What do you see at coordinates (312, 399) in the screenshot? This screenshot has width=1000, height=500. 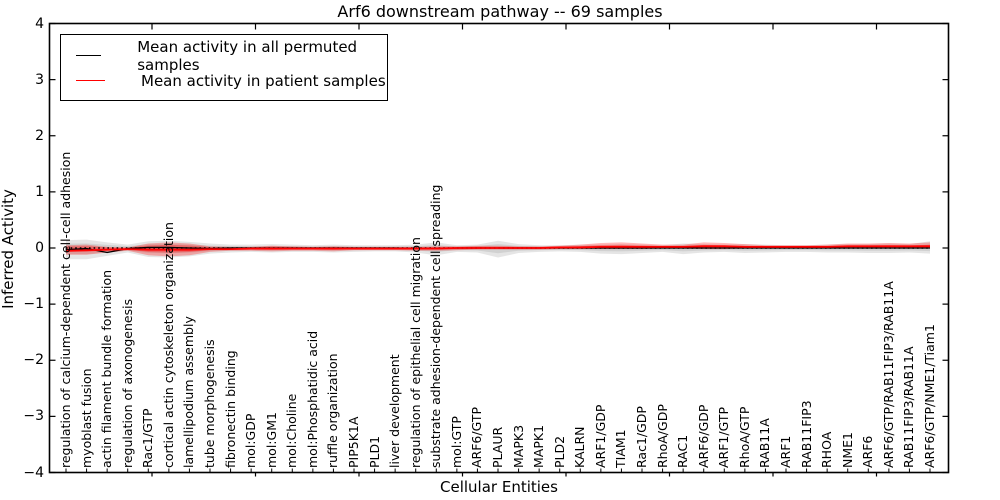 I see `x-tick-label: mol:Phosphatidic acid` at bounding box center [312, 399].